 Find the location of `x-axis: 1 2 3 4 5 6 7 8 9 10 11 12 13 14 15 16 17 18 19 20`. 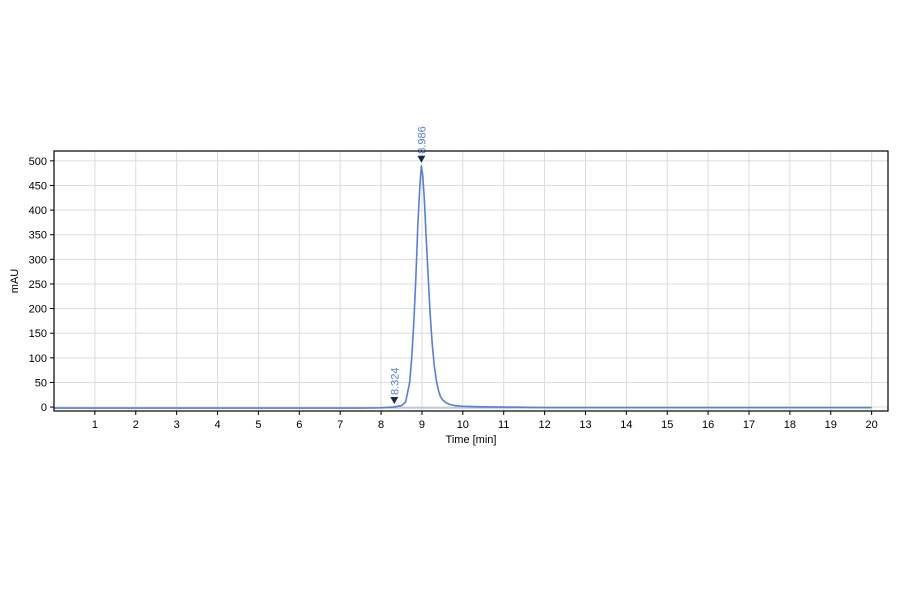

x-axis: 1 2 3 4 5 6 7 8 9 10 11 12 13 14 15 16 17 18 19 20 is located at coordinates (485, 421).